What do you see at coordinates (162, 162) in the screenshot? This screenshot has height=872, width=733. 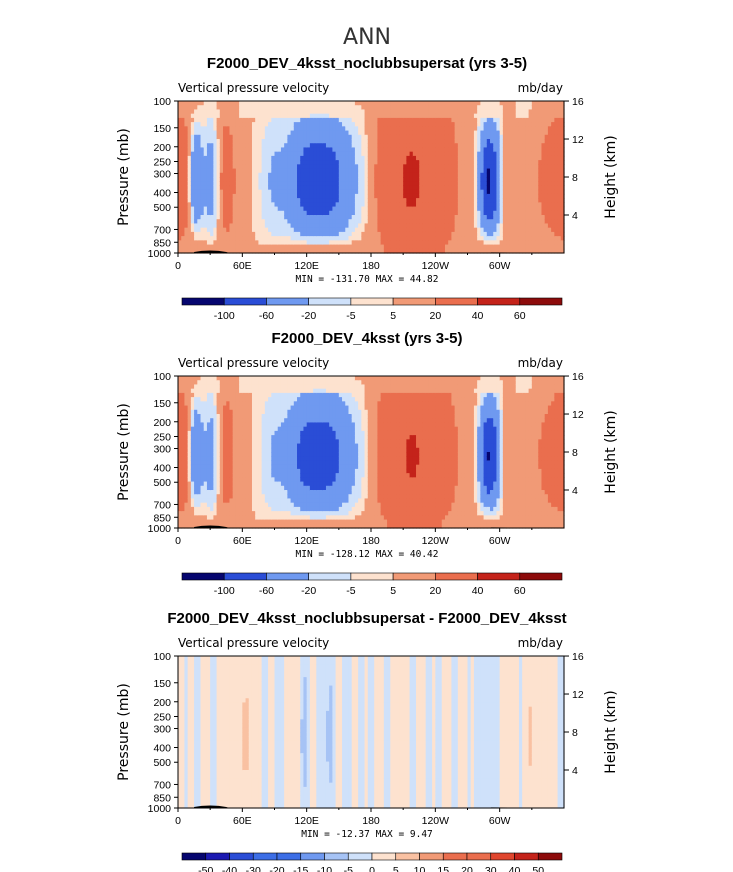 I see `y-tick-label: 250` at bounding box center [162, 162].